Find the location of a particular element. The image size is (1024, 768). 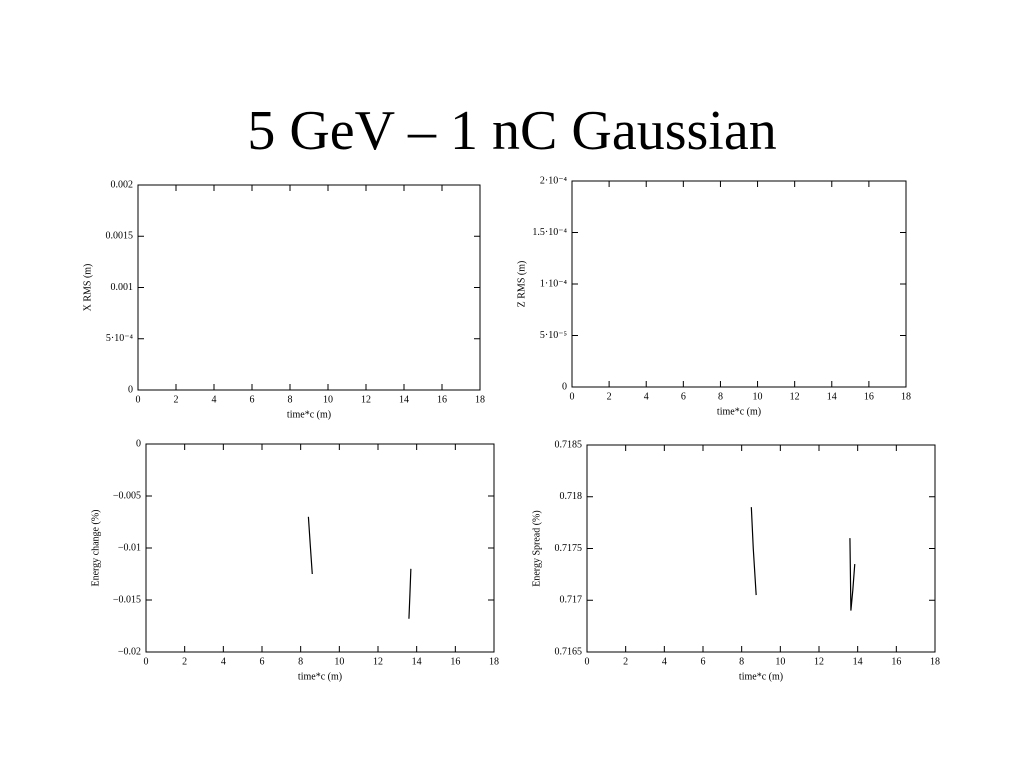

y-axis-label: Energy change (%) is located at coordinates (95, 547).